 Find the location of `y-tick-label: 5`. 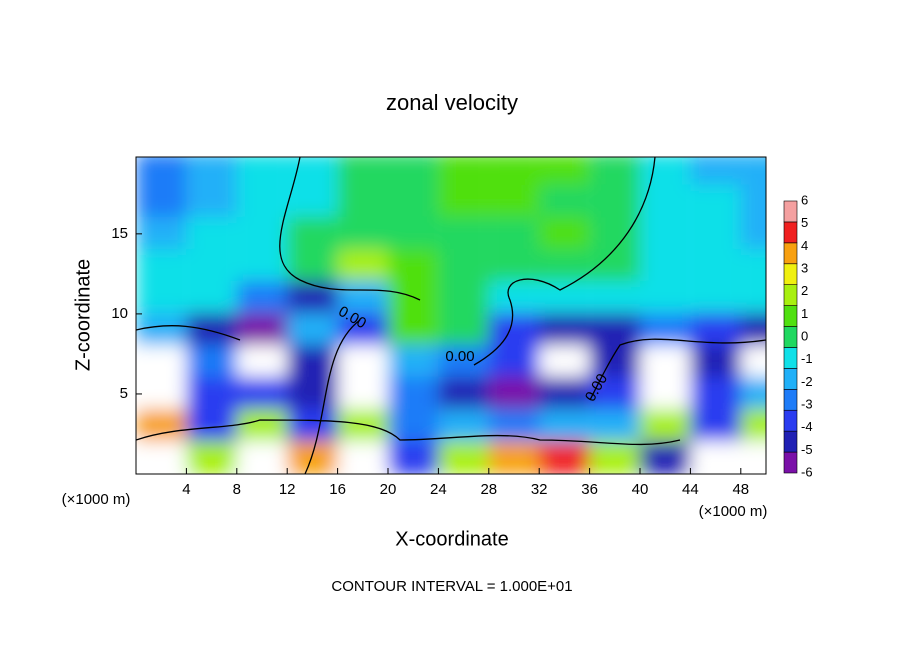

y-tick-label: 5 is located at coordinates (124, 393).